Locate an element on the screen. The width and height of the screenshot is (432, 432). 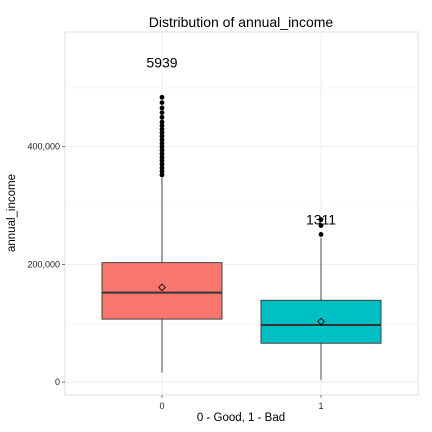
y-tick-label: 0 is located at coordinates (57, 382).